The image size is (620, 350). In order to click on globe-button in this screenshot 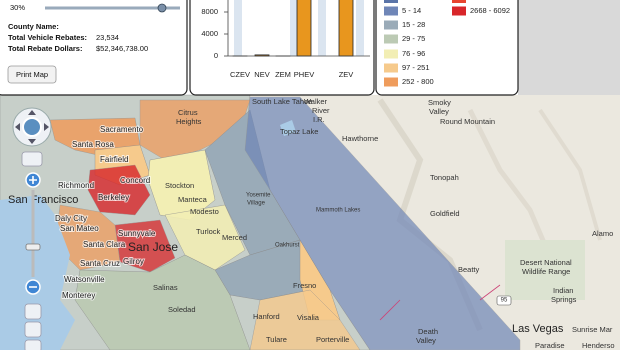, I will do `click(32, 127)`.